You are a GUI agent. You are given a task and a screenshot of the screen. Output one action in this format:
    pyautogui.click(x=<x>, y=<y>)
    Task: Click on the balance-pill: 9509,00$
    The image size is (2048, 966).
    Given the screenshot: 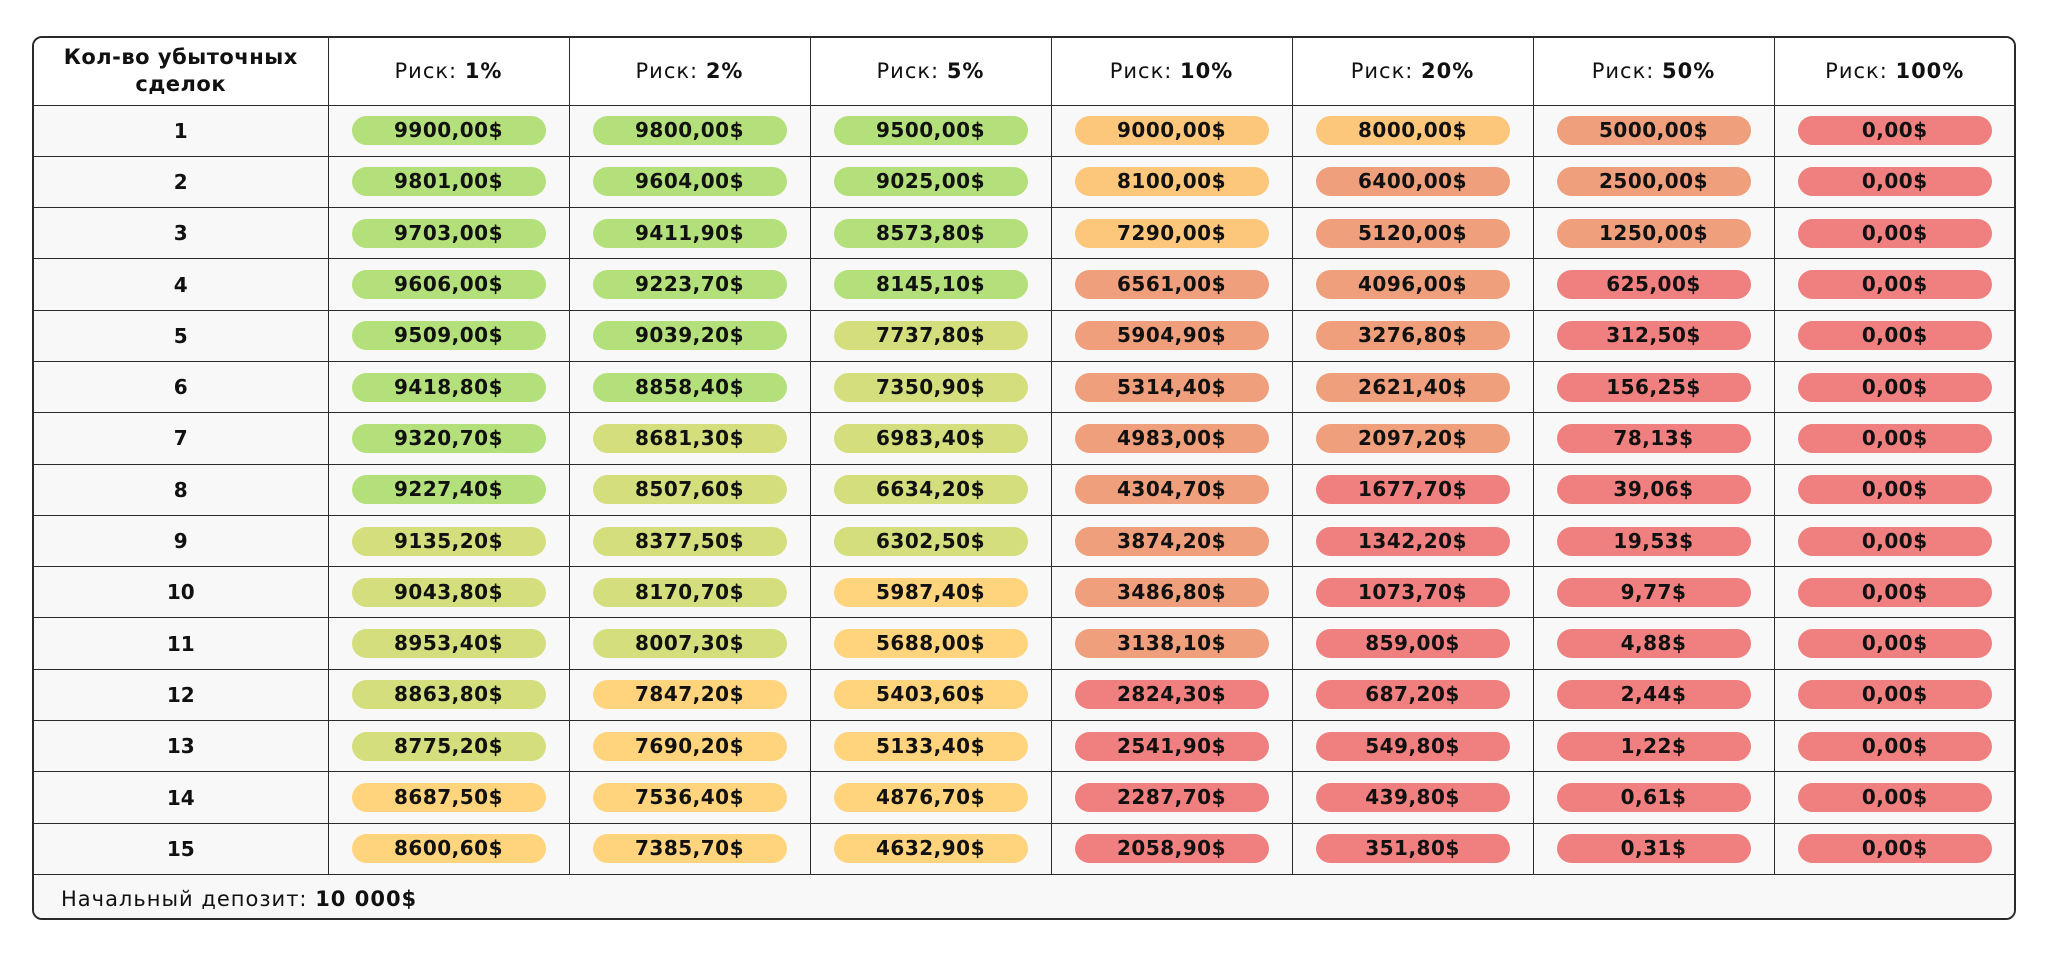 What is the action you would take?
    pyautogui.click(x=448, y=336)
    